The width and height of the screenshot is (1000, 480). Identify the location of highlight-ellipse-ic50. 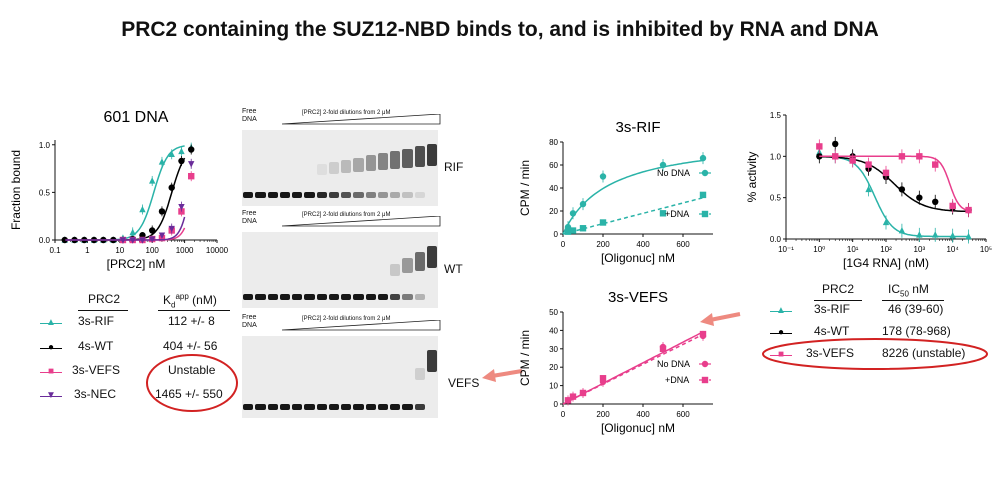
(875, 354).